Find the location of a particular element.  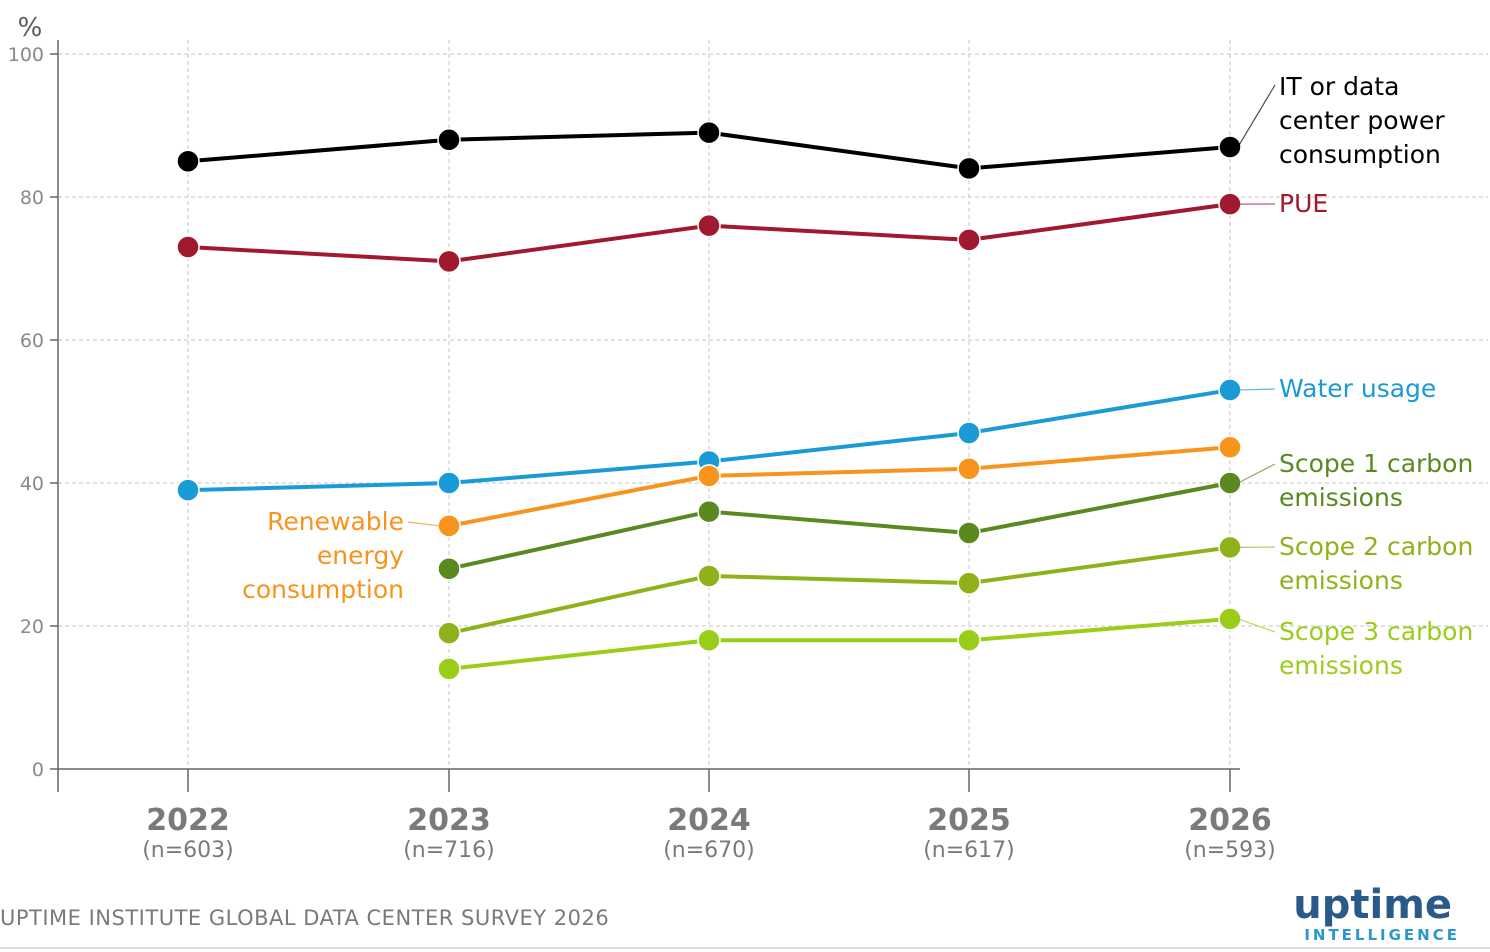

y-tick-label: 60 is located at coordinates (32, 341).